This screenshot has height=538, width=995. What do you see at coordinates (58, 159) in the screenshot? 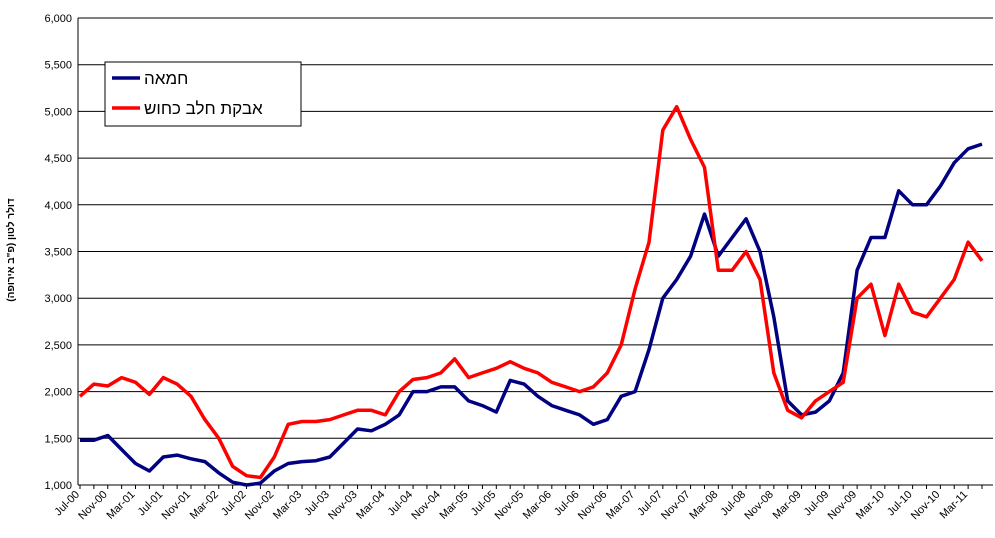
I see `y-tick-label: 4,500` at bounding box center [58, 159].